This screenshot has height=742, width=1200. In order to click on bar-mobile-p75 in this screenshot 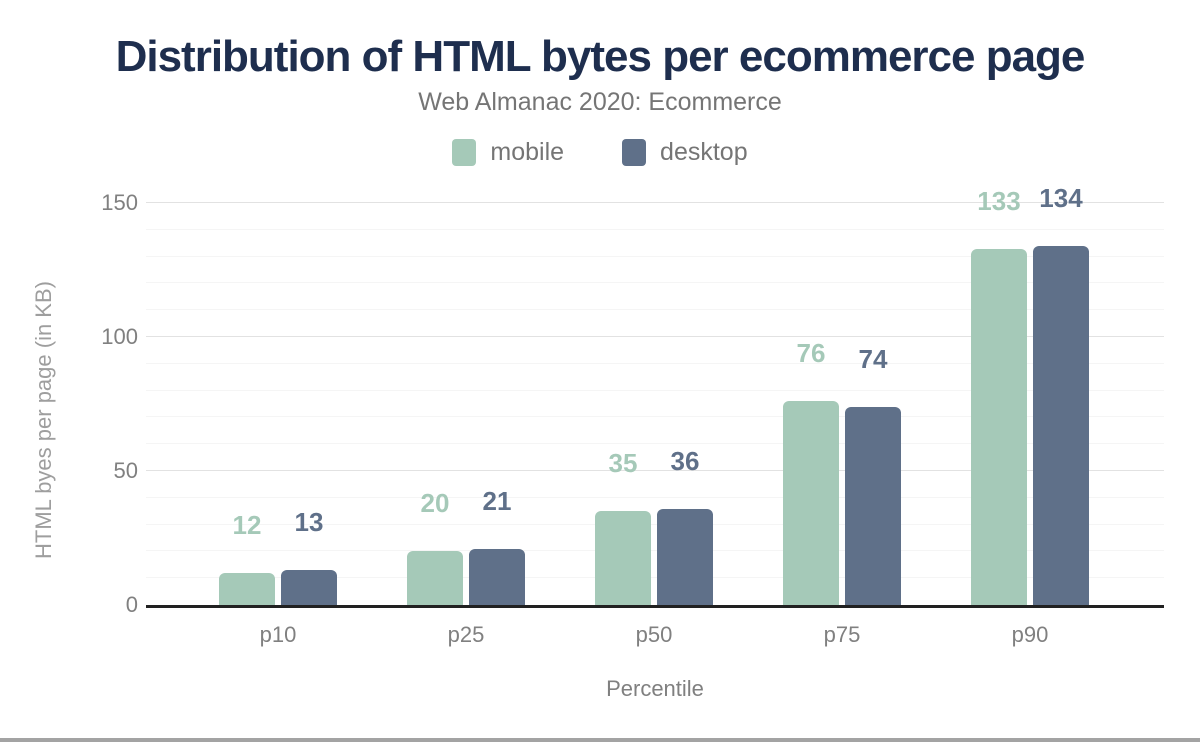, I will do `click(811, 503)`.